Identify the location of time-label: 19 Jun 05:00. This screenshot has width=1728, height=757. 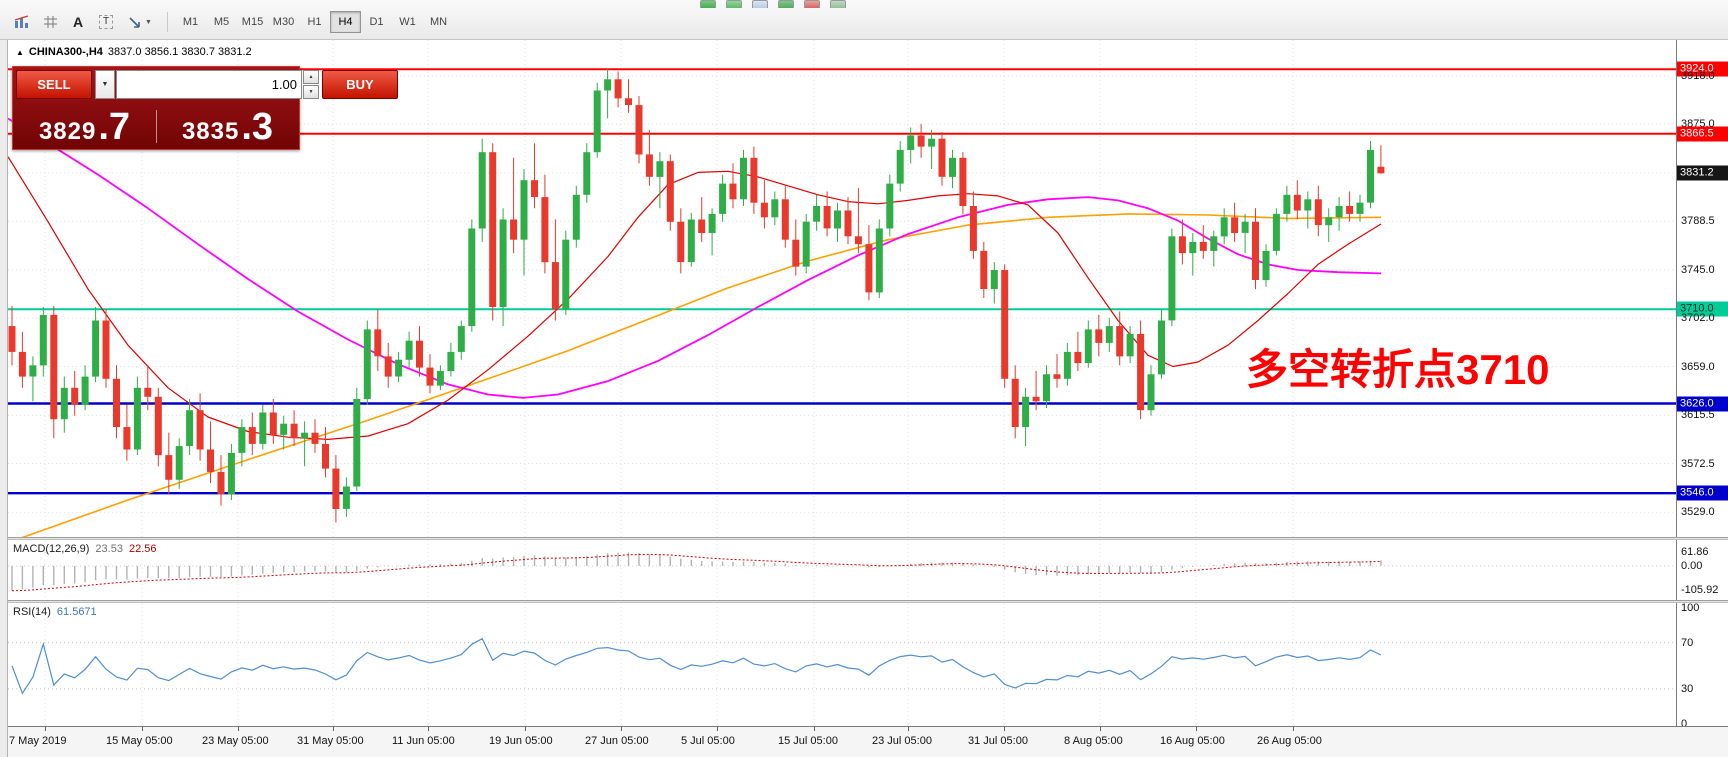
(521, 741).